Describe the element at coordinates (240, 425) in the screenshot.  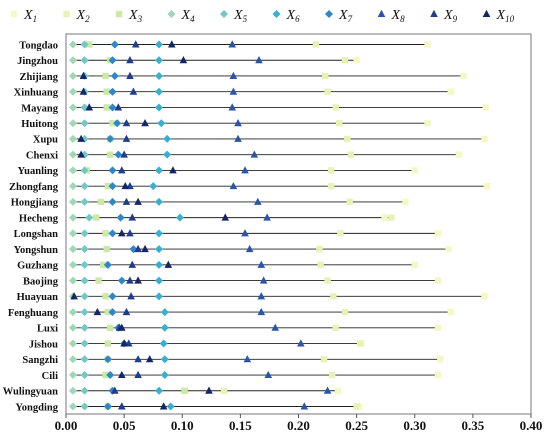
I see `x-tick-label: 0.15` at that location.